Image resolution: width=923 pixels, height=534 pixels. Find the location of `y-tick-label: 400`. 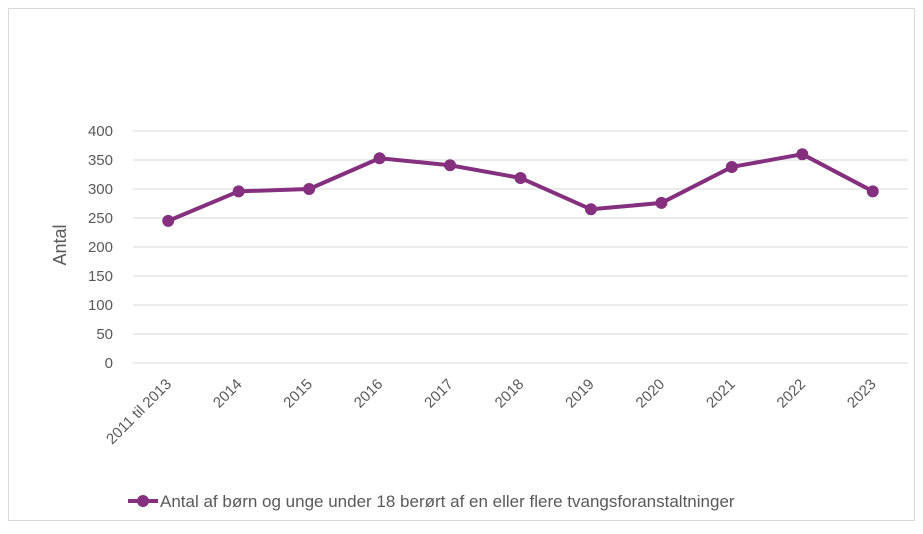

y-tick-label: 400 is located at coordinates (100, 131).